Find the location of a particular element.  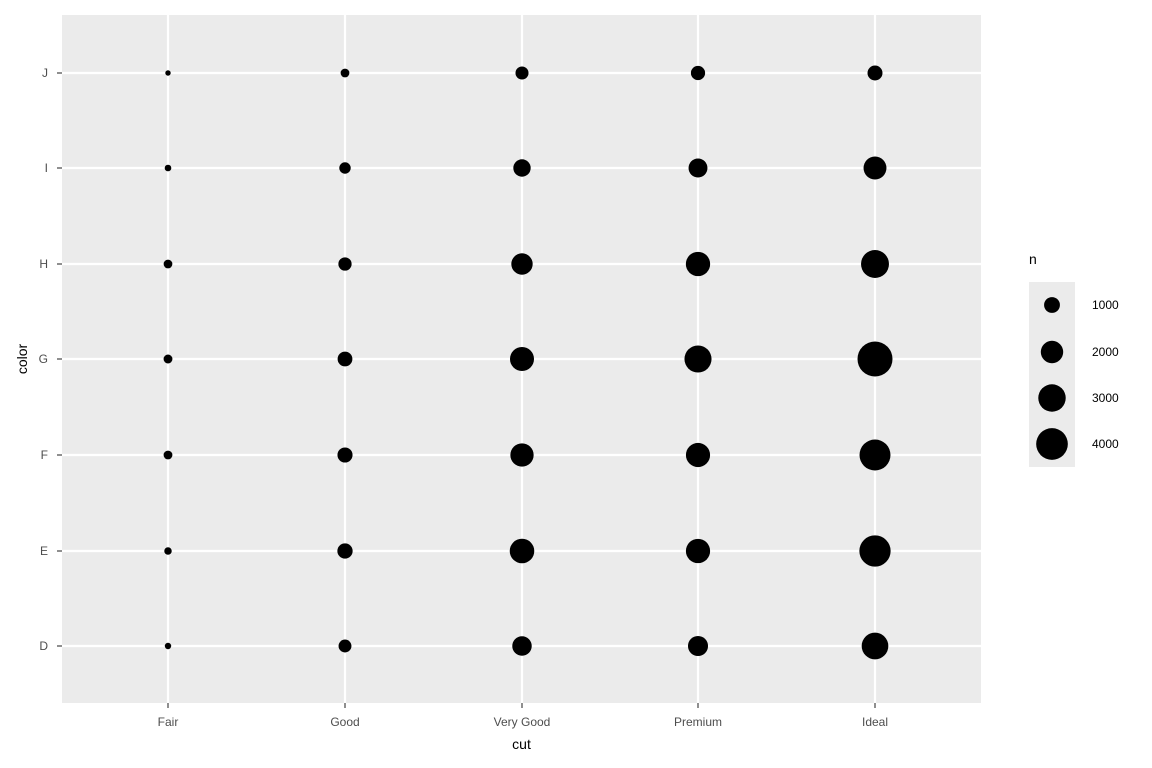

x-axis: Fair Good Very Good Premium Ideal is located at coordinates (523, 716).